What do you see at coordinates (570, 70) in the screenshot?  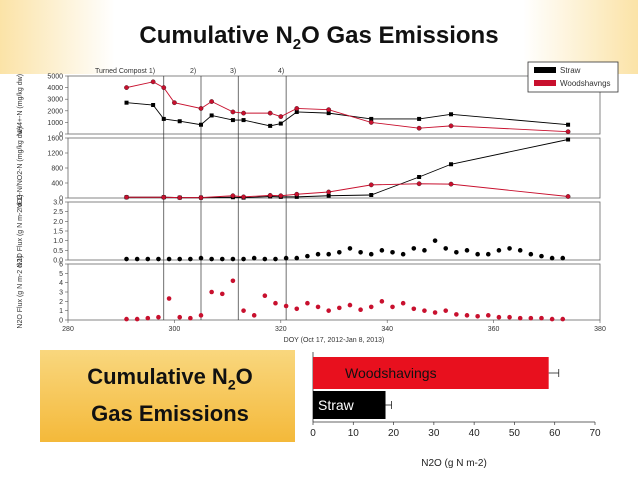 I see `legend-label: Straw` at bounding box center [570, 70].